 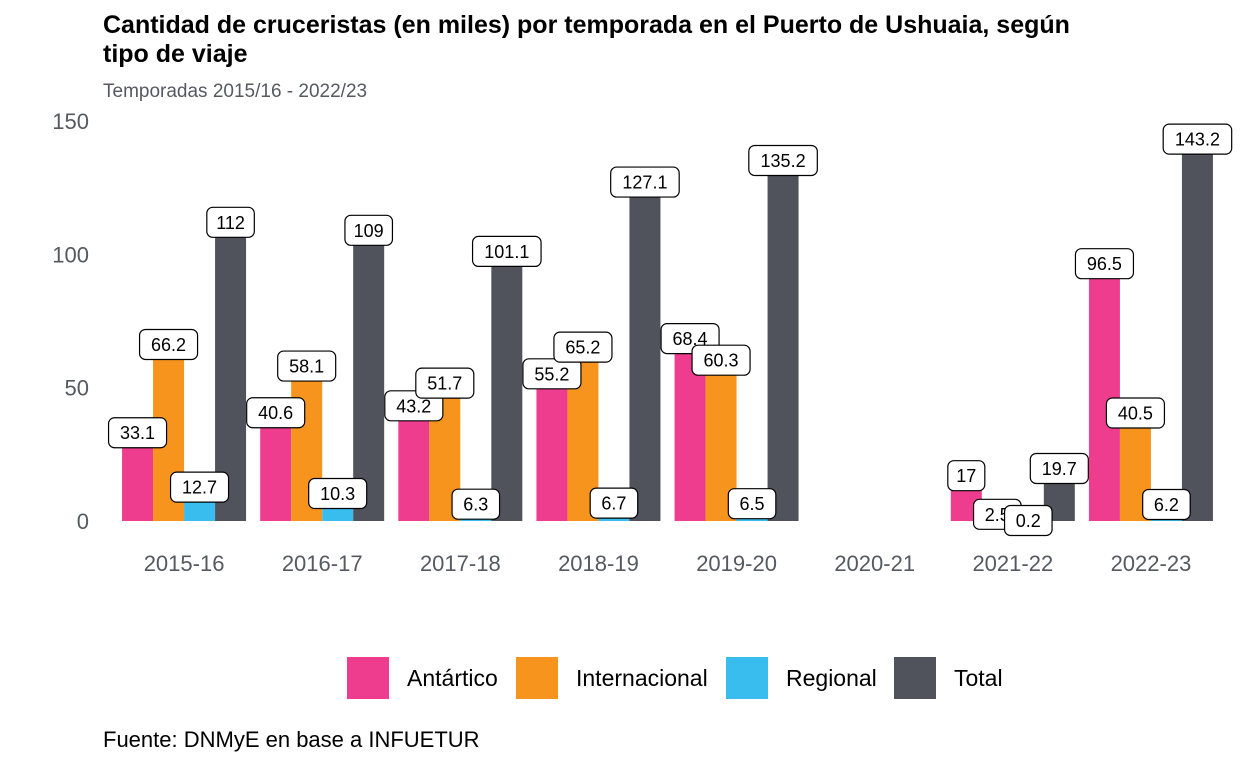 I want to click on data-label: 6.7, so click(x=614, y=503).